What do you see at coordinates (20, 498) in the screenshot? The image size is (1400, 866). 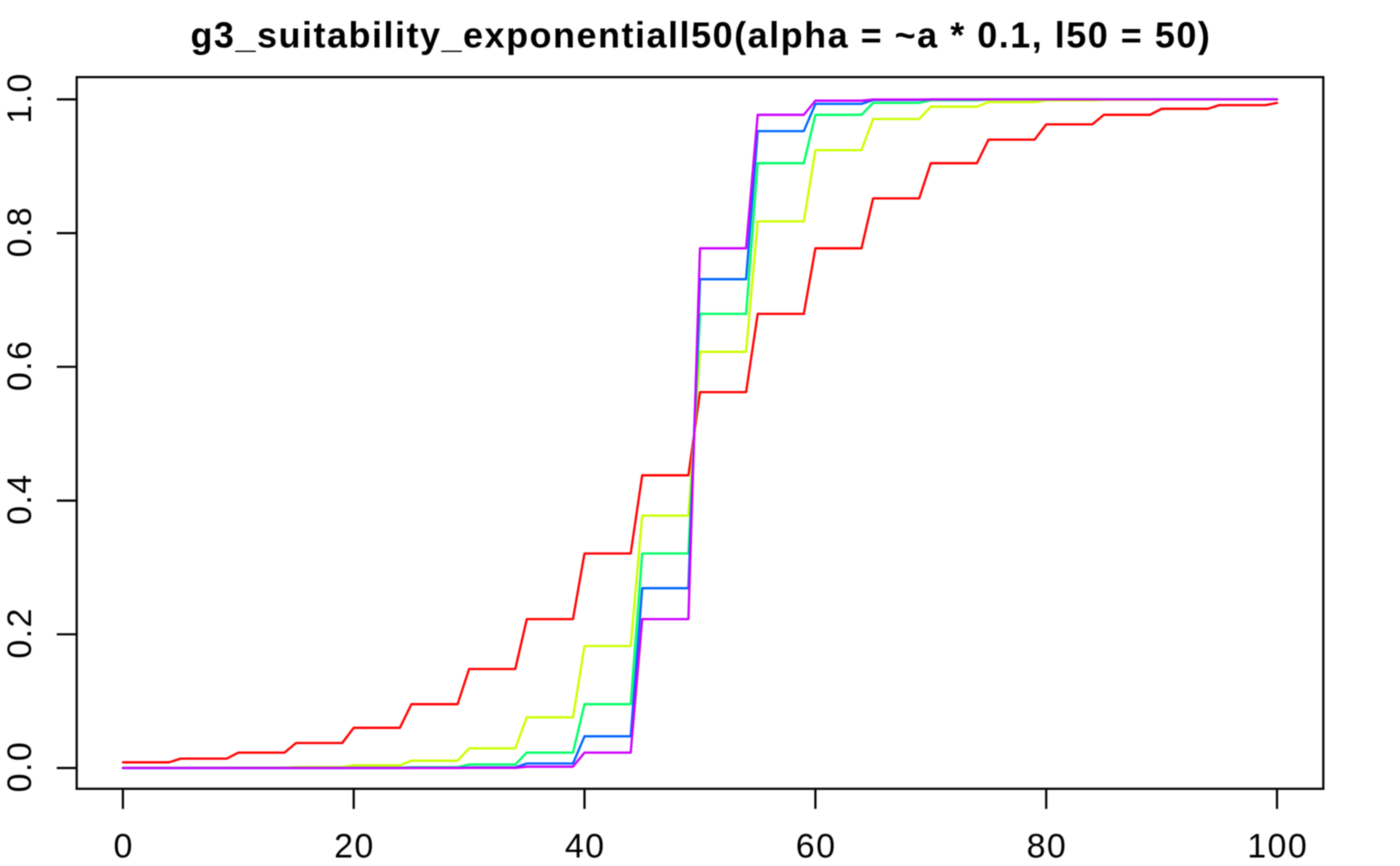 I see `svg-text: 0.4` at bounding box center [20, 498].